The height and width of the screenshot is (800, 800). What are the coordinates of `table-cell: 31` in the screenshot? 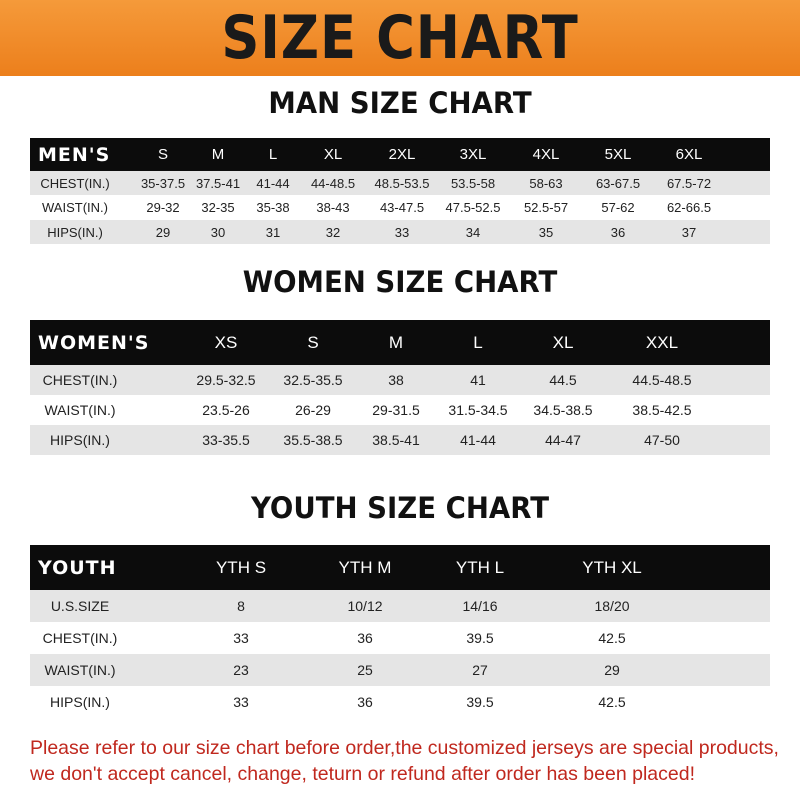 It's located at (273, 232).